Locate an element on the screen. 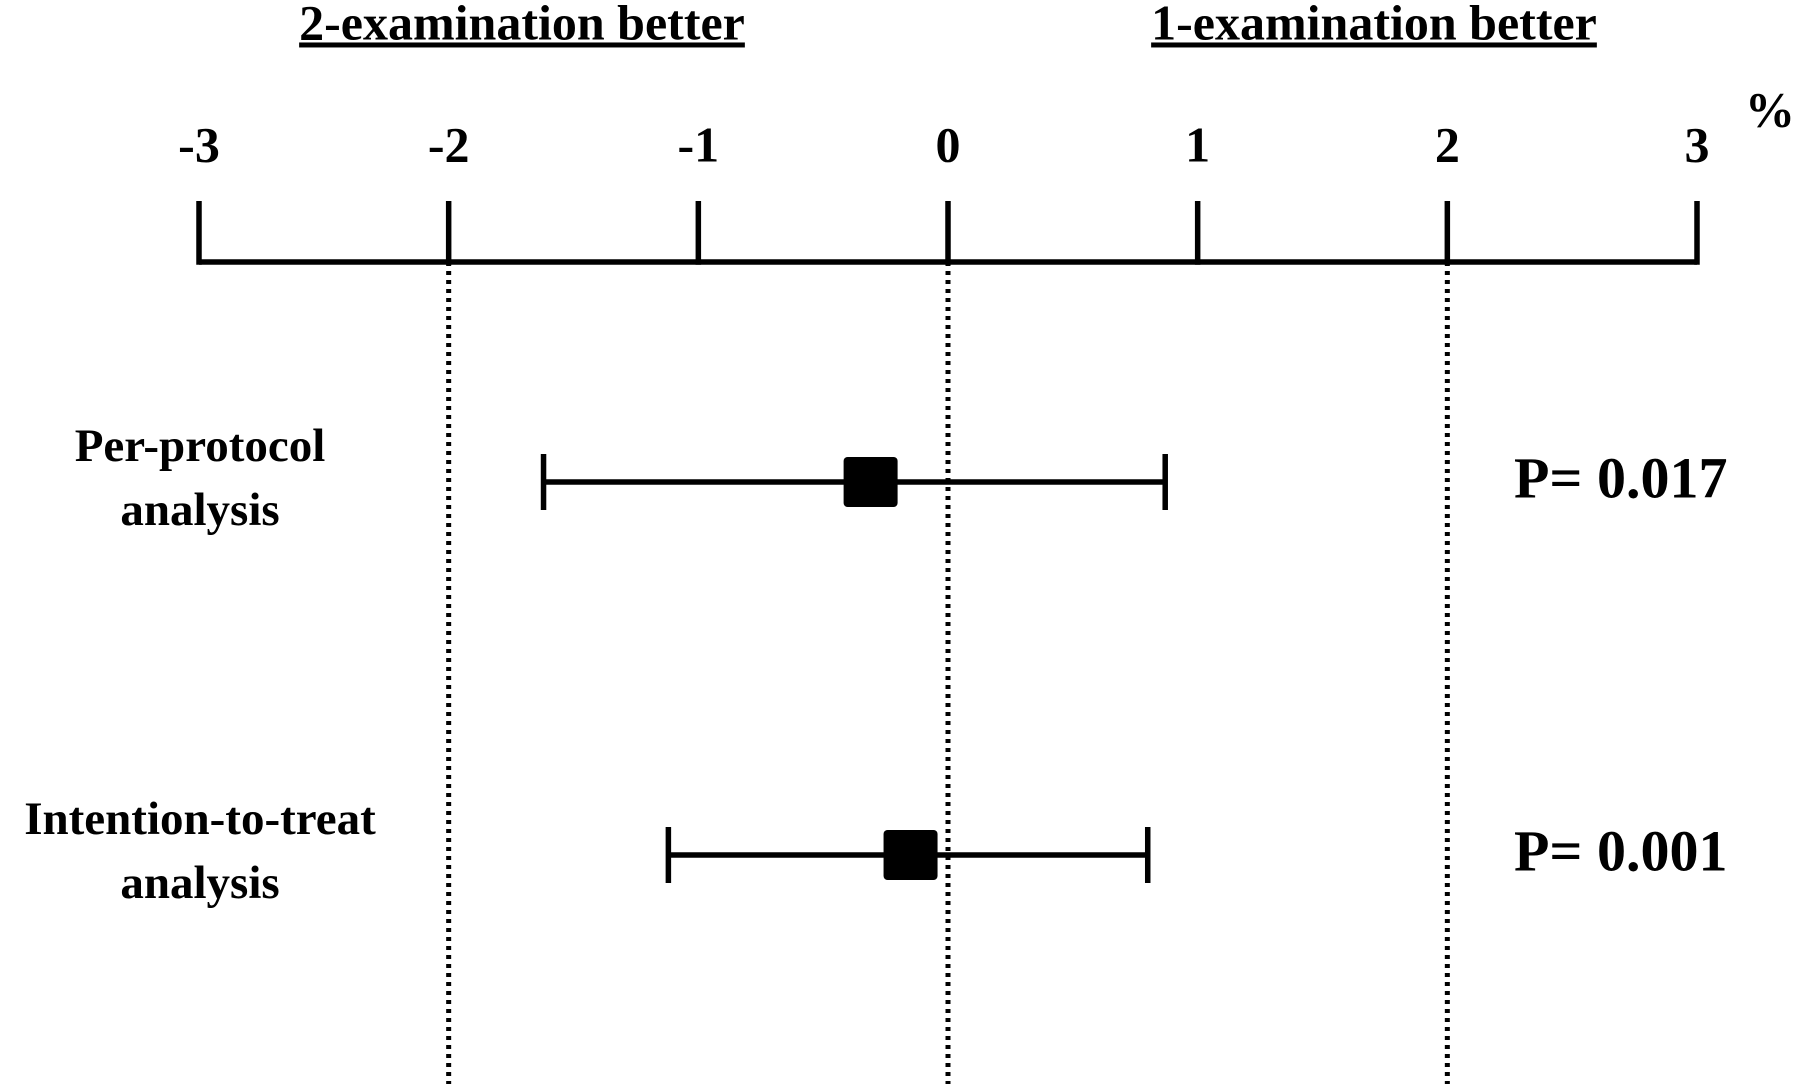 The image size is (1800, 1084). row-label: Intention-to-treat is located at coordinates (200, 819).